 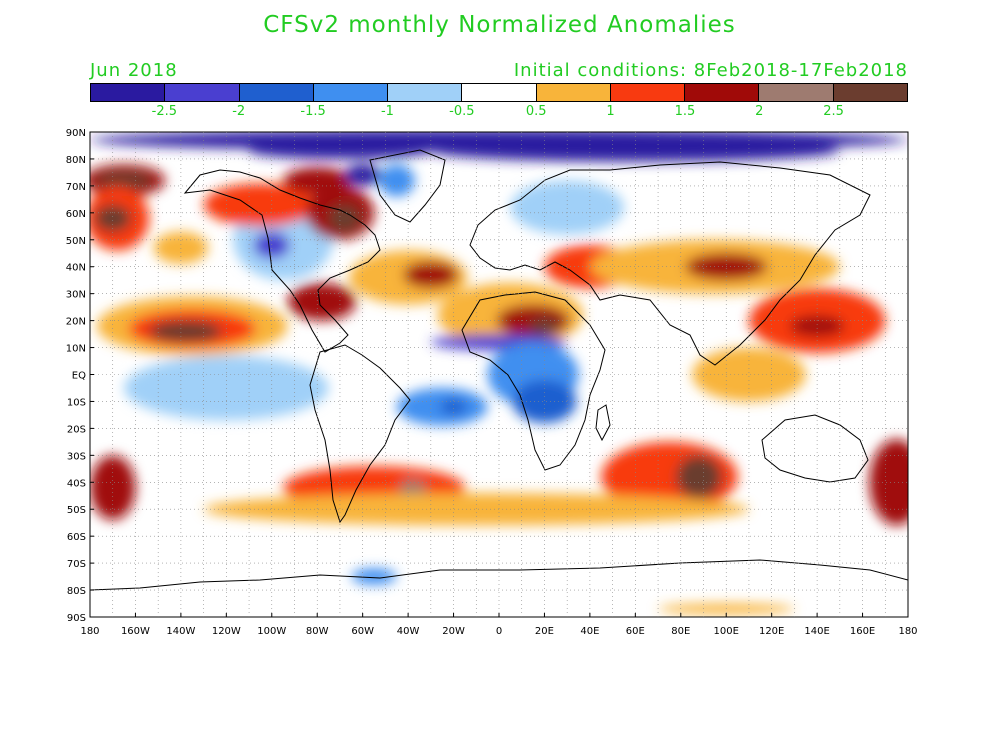 What do you see at coordinates (635, 631) in the screenshot?
I see `longitude-label: 60E` at bounding box center [635, 631].